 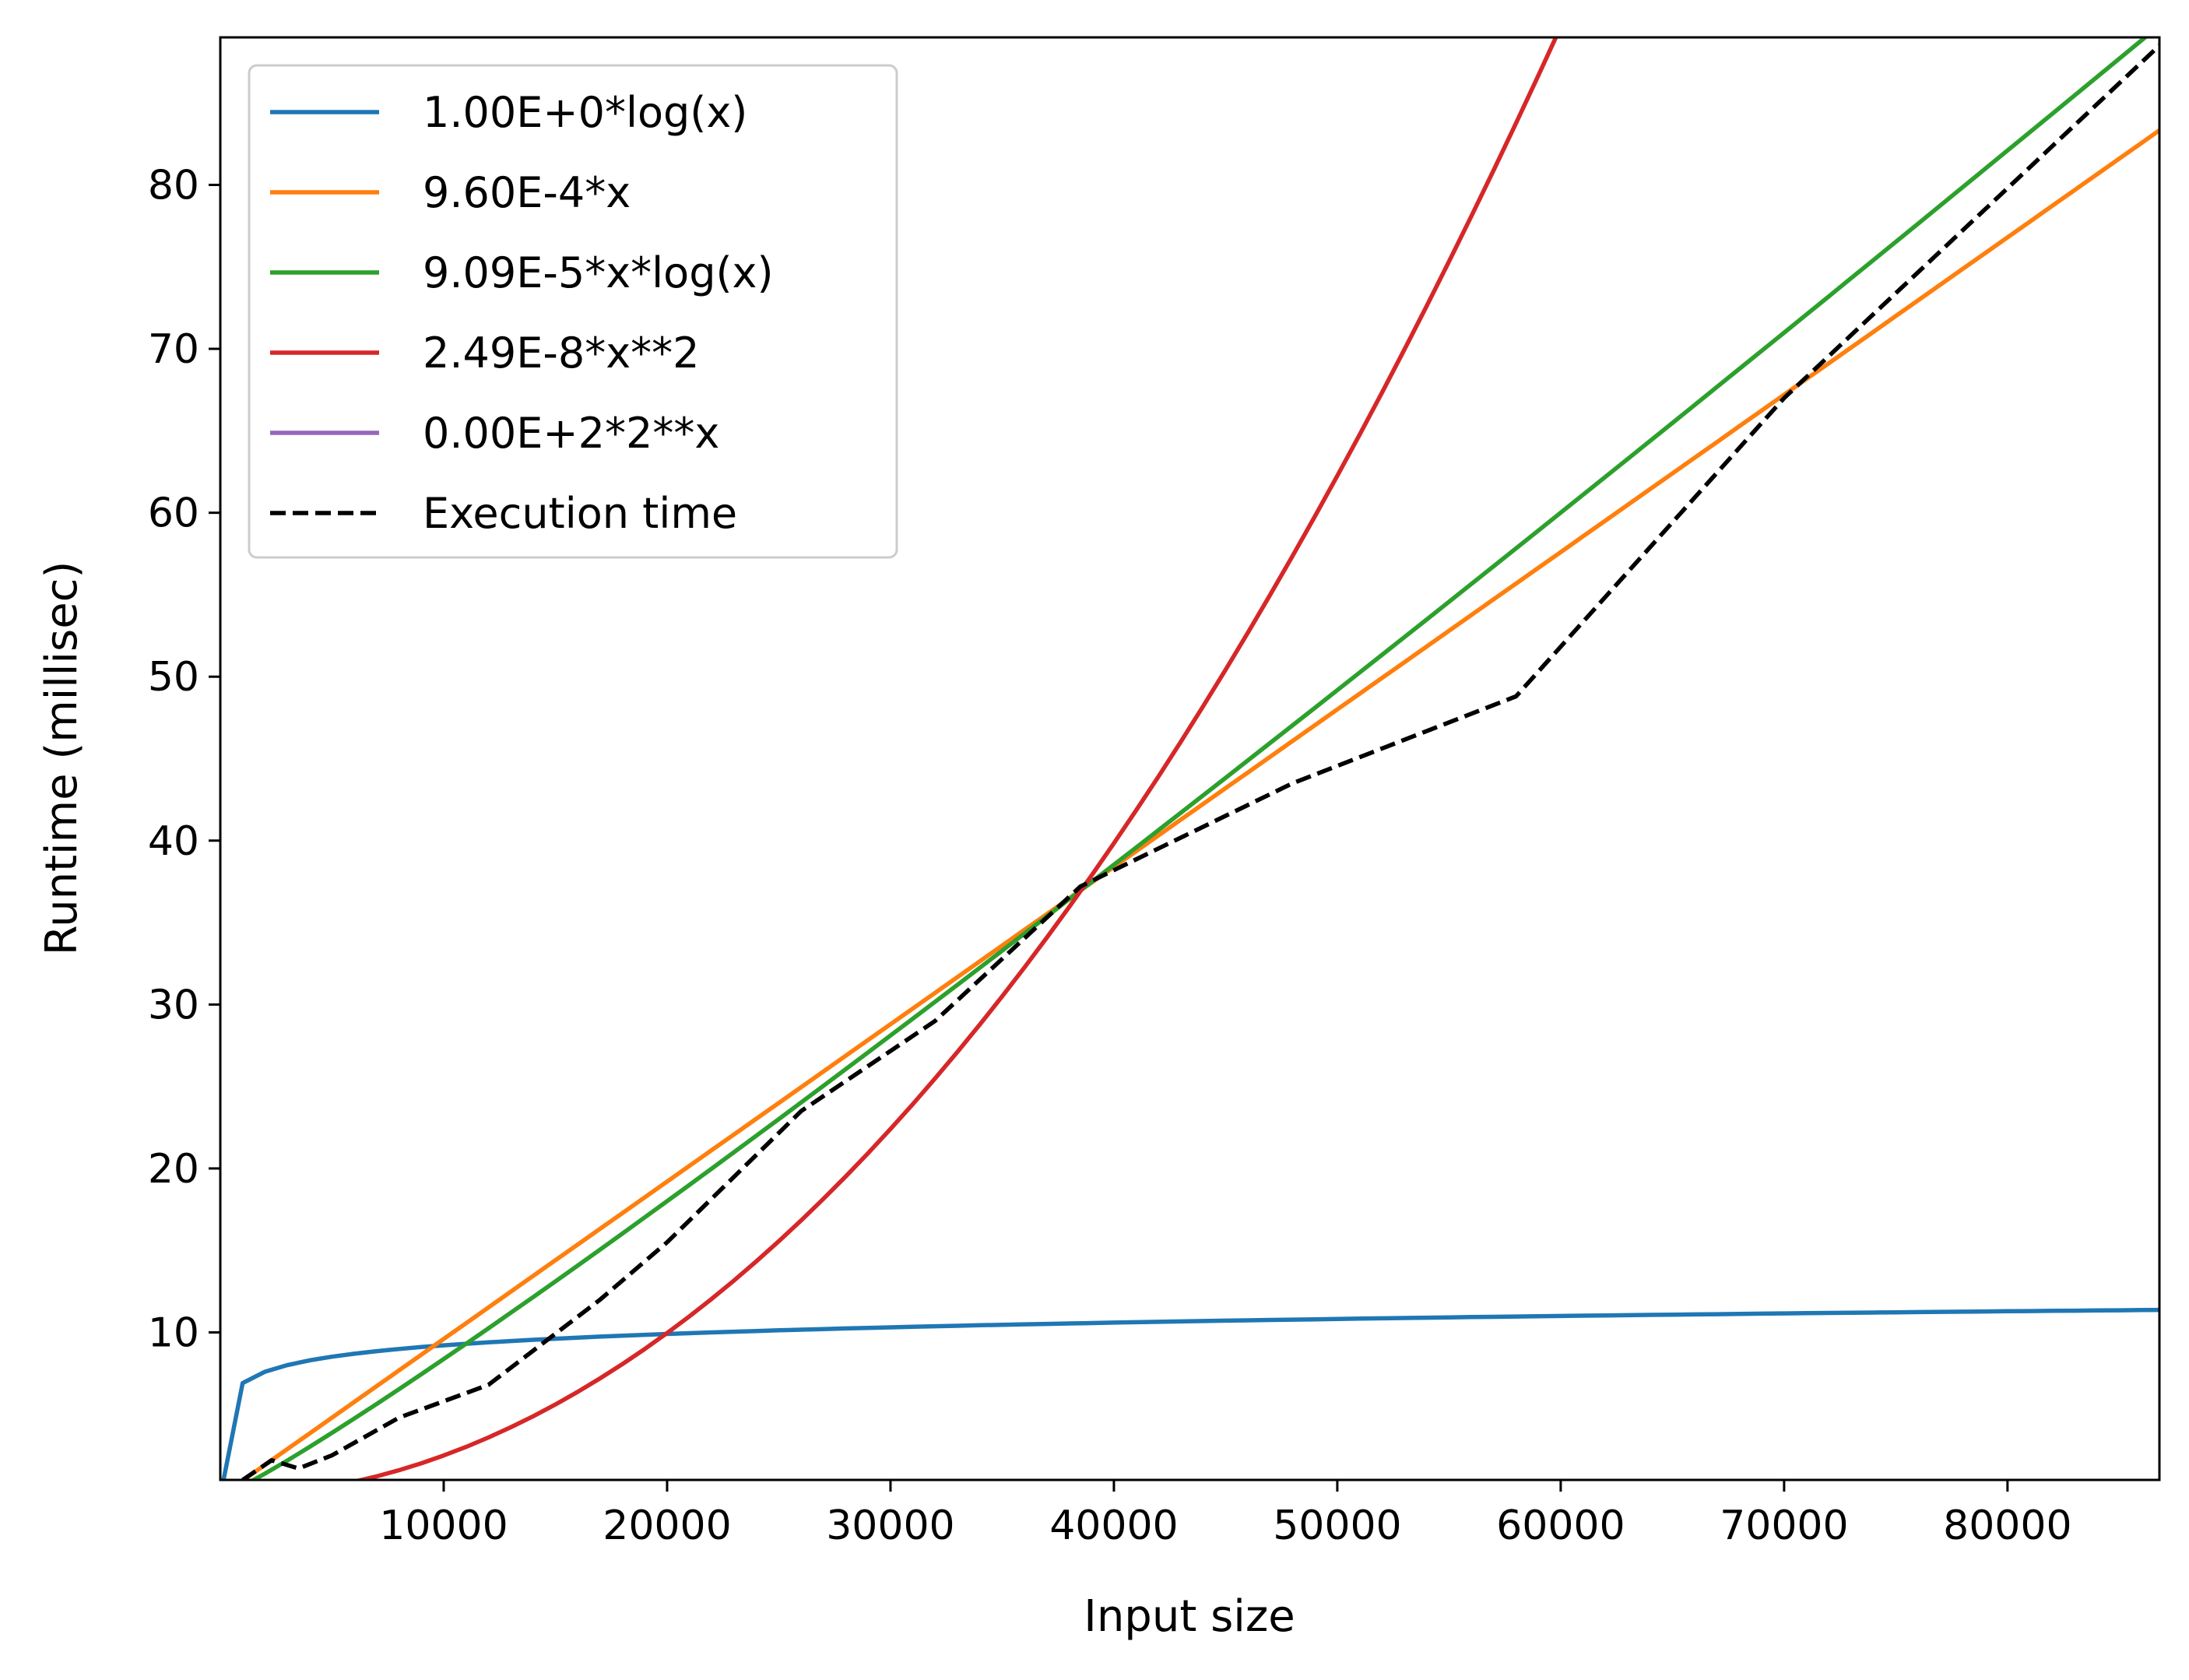 What do you see at coordinates (173, 1170) in the screenshot?
I see `y-tick-label: 20` at bounding box center [173, 1170].